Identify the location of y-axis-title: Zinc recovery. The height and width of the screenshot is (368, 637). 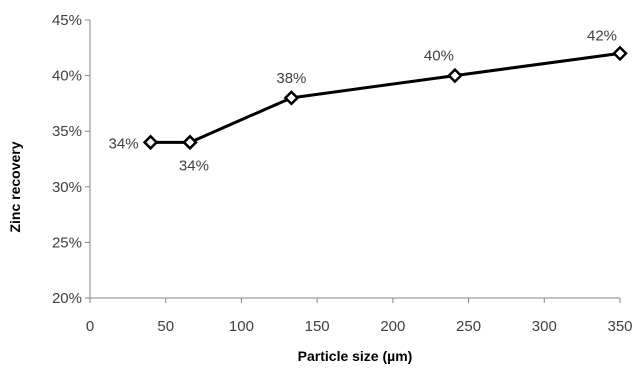
(15, 186).